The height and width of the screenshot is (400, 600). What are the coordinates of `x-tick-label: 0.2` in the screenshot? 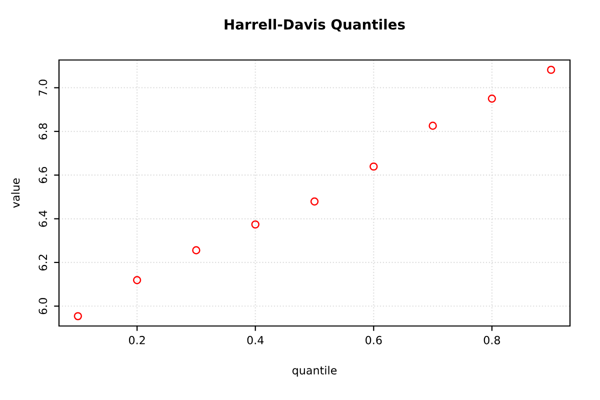 It's located at (136, 340).